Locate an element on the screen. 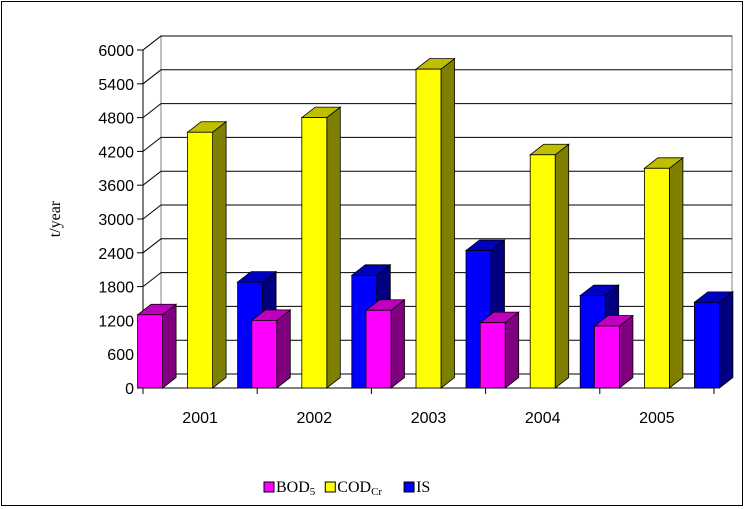  bar-bod-2004 is located at coordinates (499, 350).